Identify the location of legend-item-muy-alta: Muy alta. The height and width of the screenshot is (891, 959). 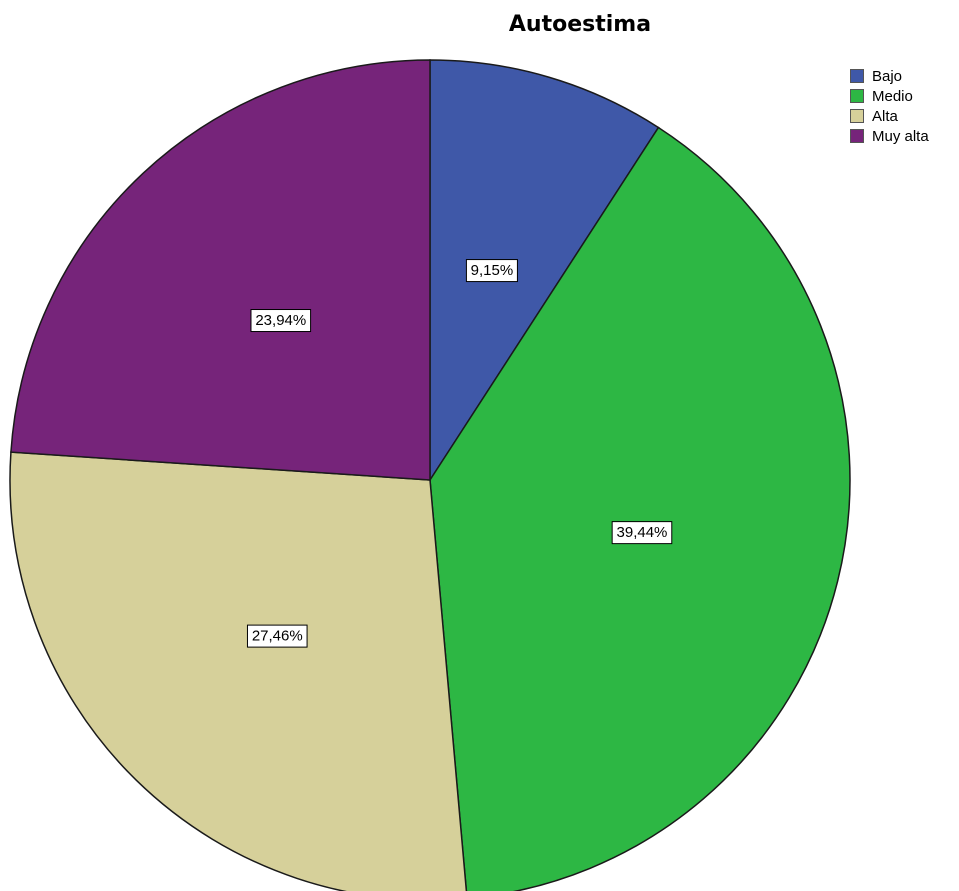
(889, 136).